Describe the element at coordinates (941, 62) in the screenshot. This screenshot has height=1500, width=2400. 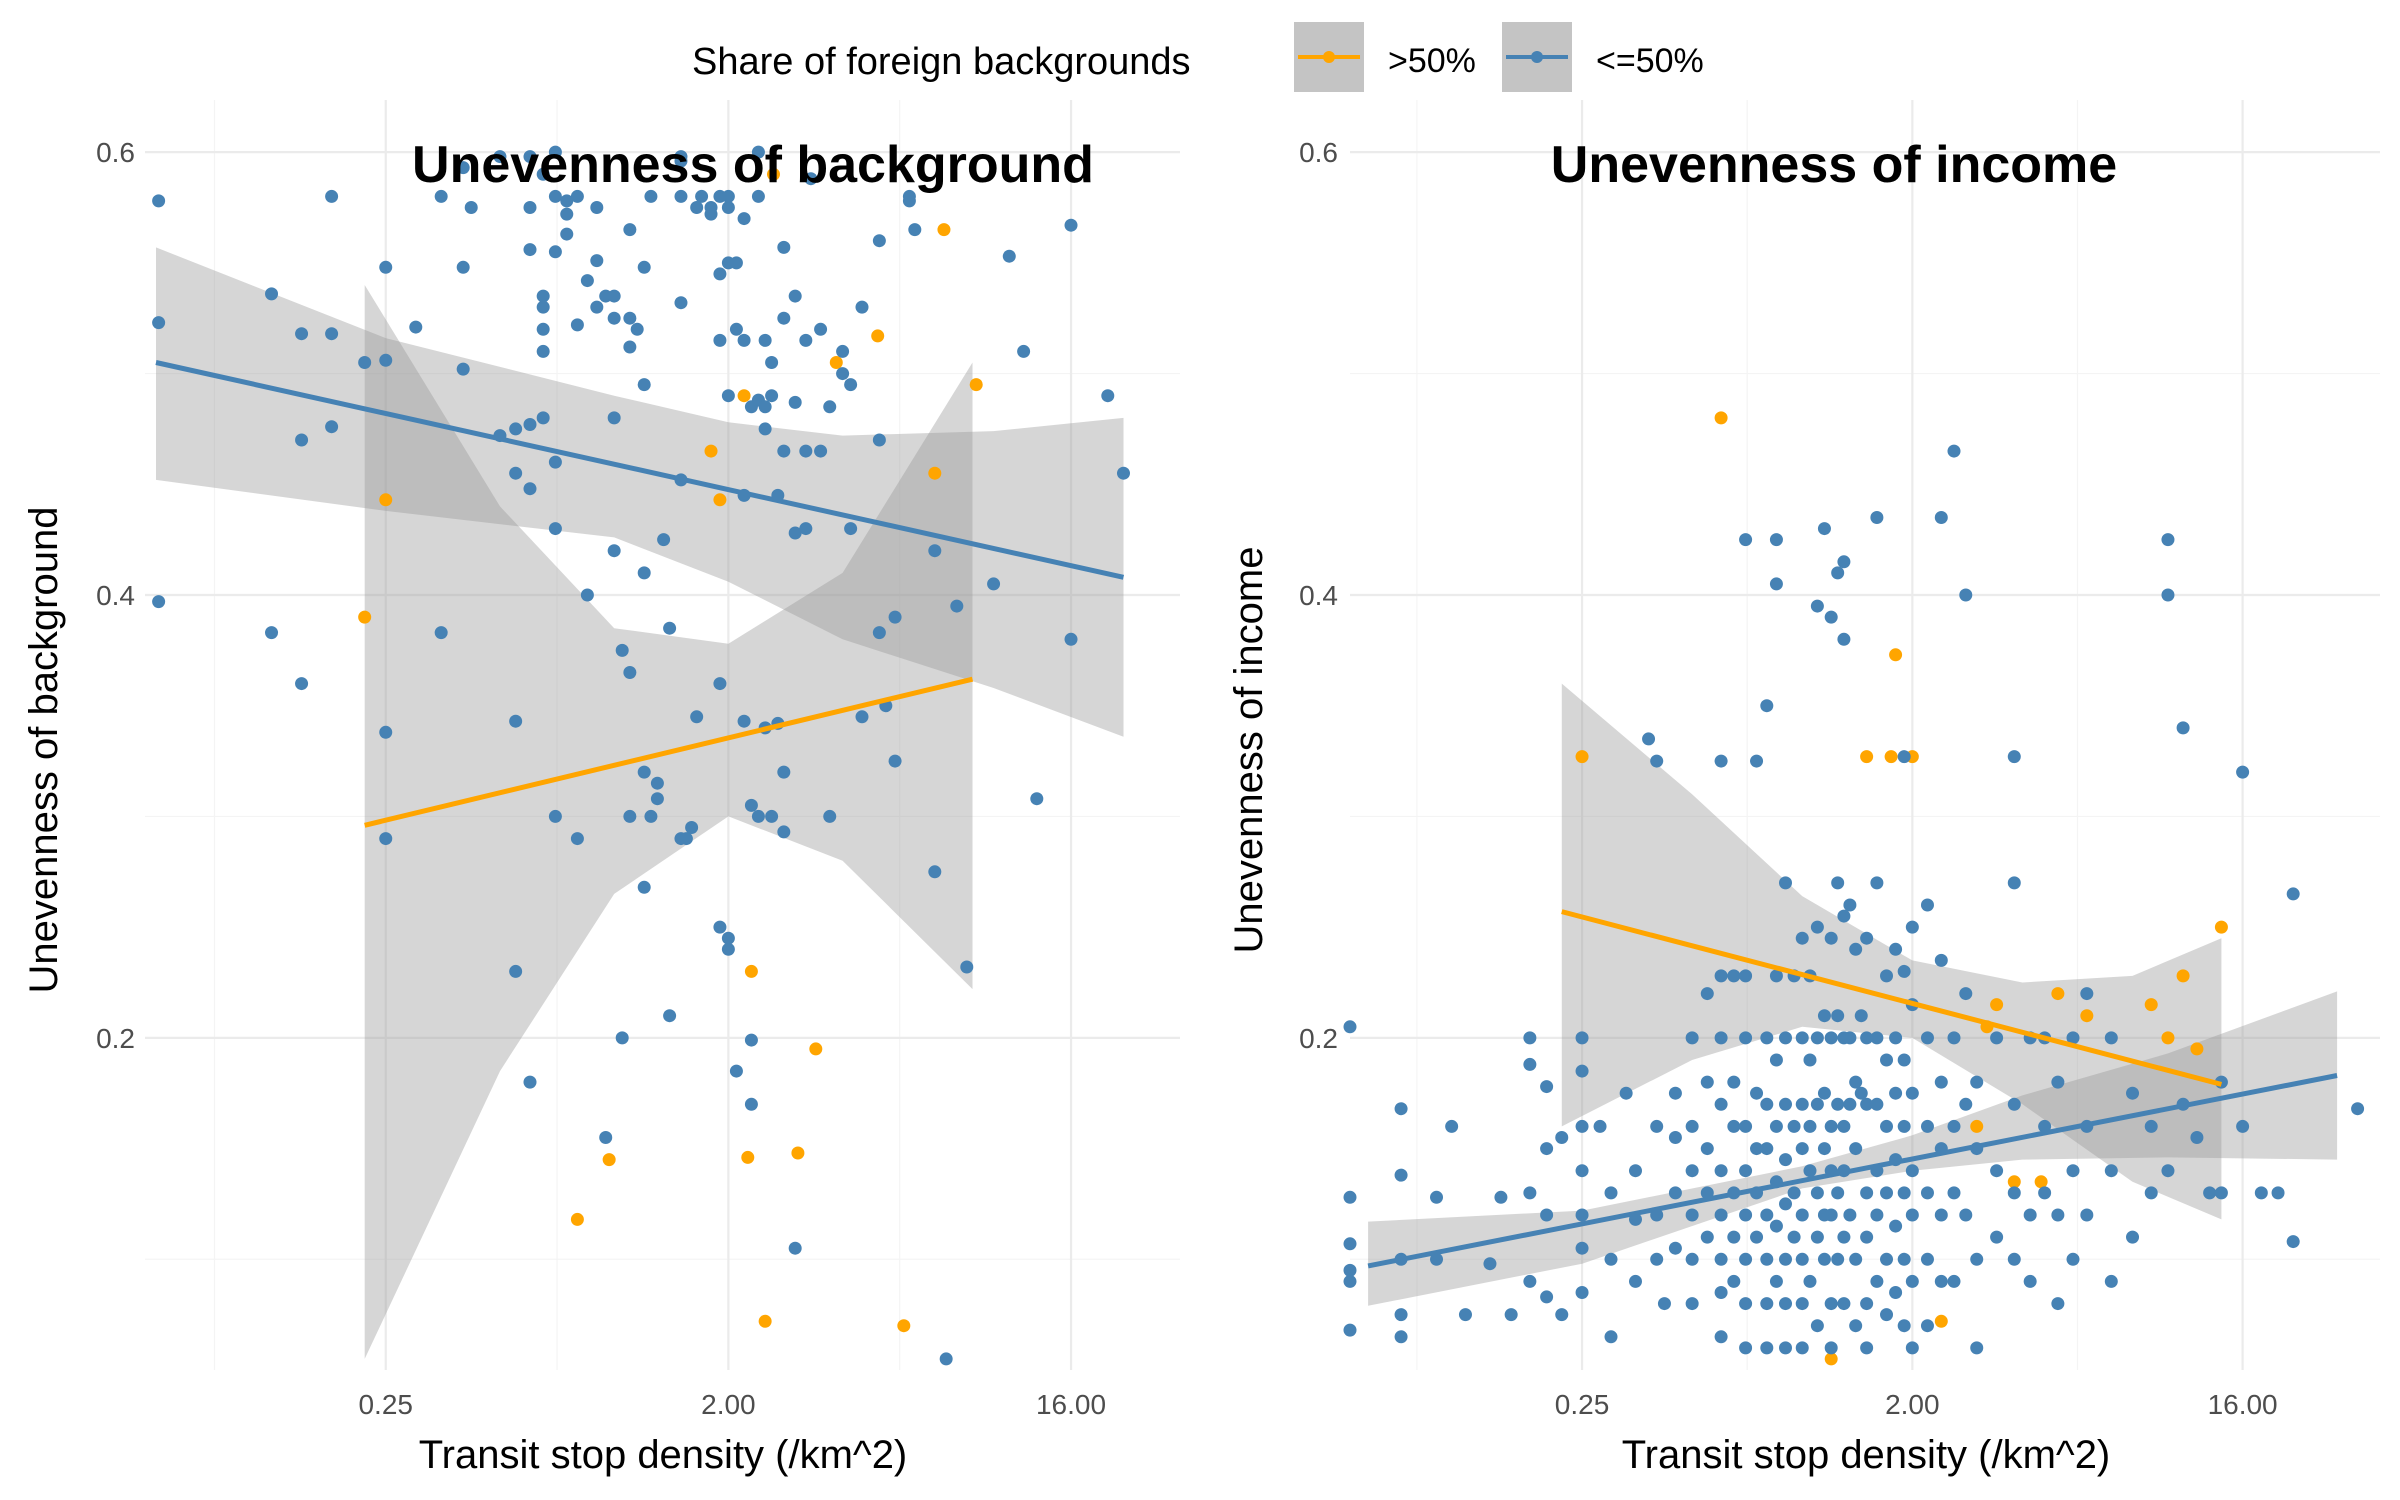
I see `legend-title: Share of foreign backgrounds` at that location.